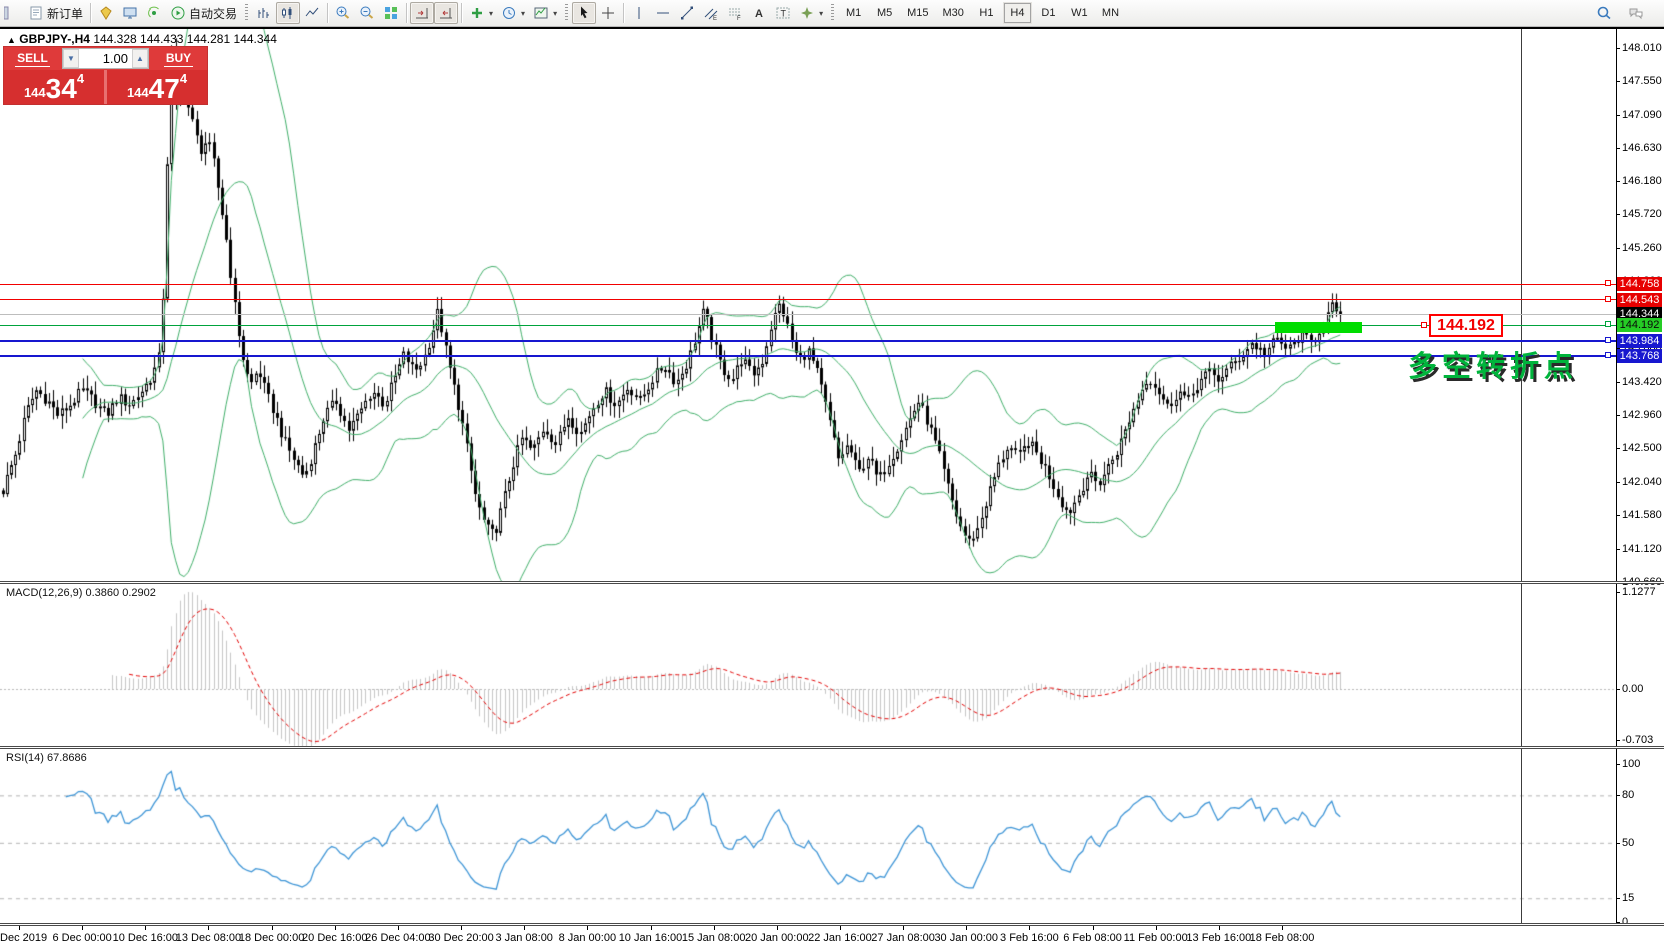  Describe the element at coordinates (288, 13) in the screenshot. I see `candle-chart-button` at that location.